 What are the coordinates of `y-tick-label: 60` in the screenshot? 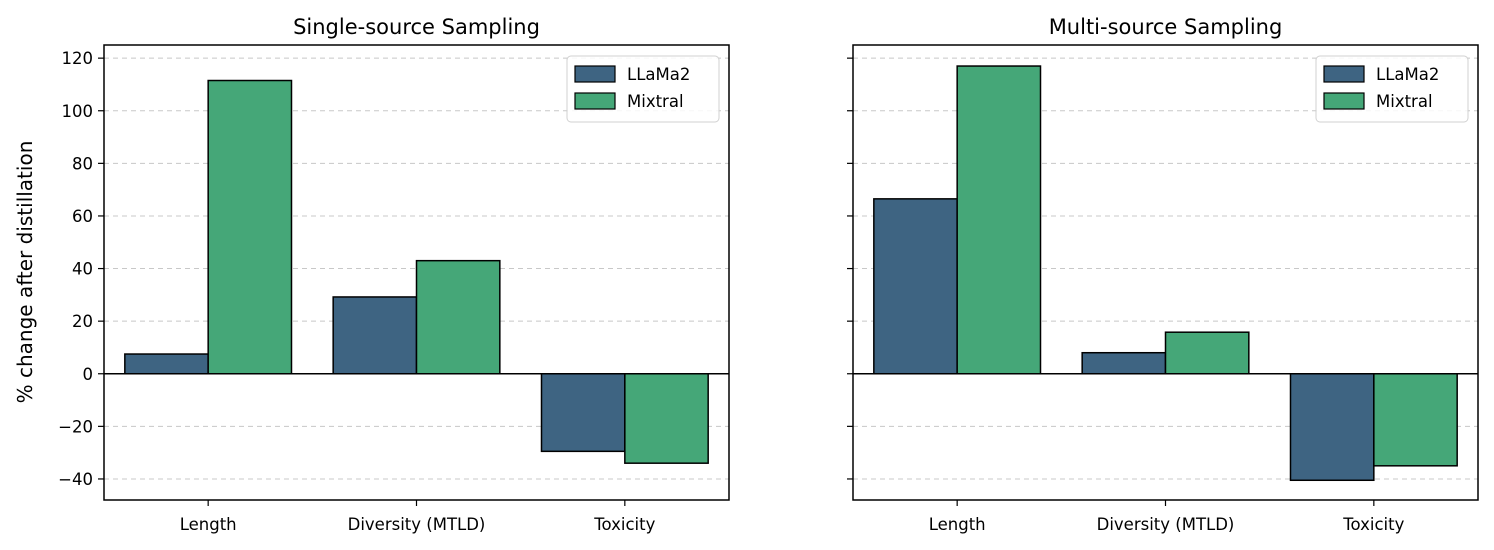 It's located at (82, 216).